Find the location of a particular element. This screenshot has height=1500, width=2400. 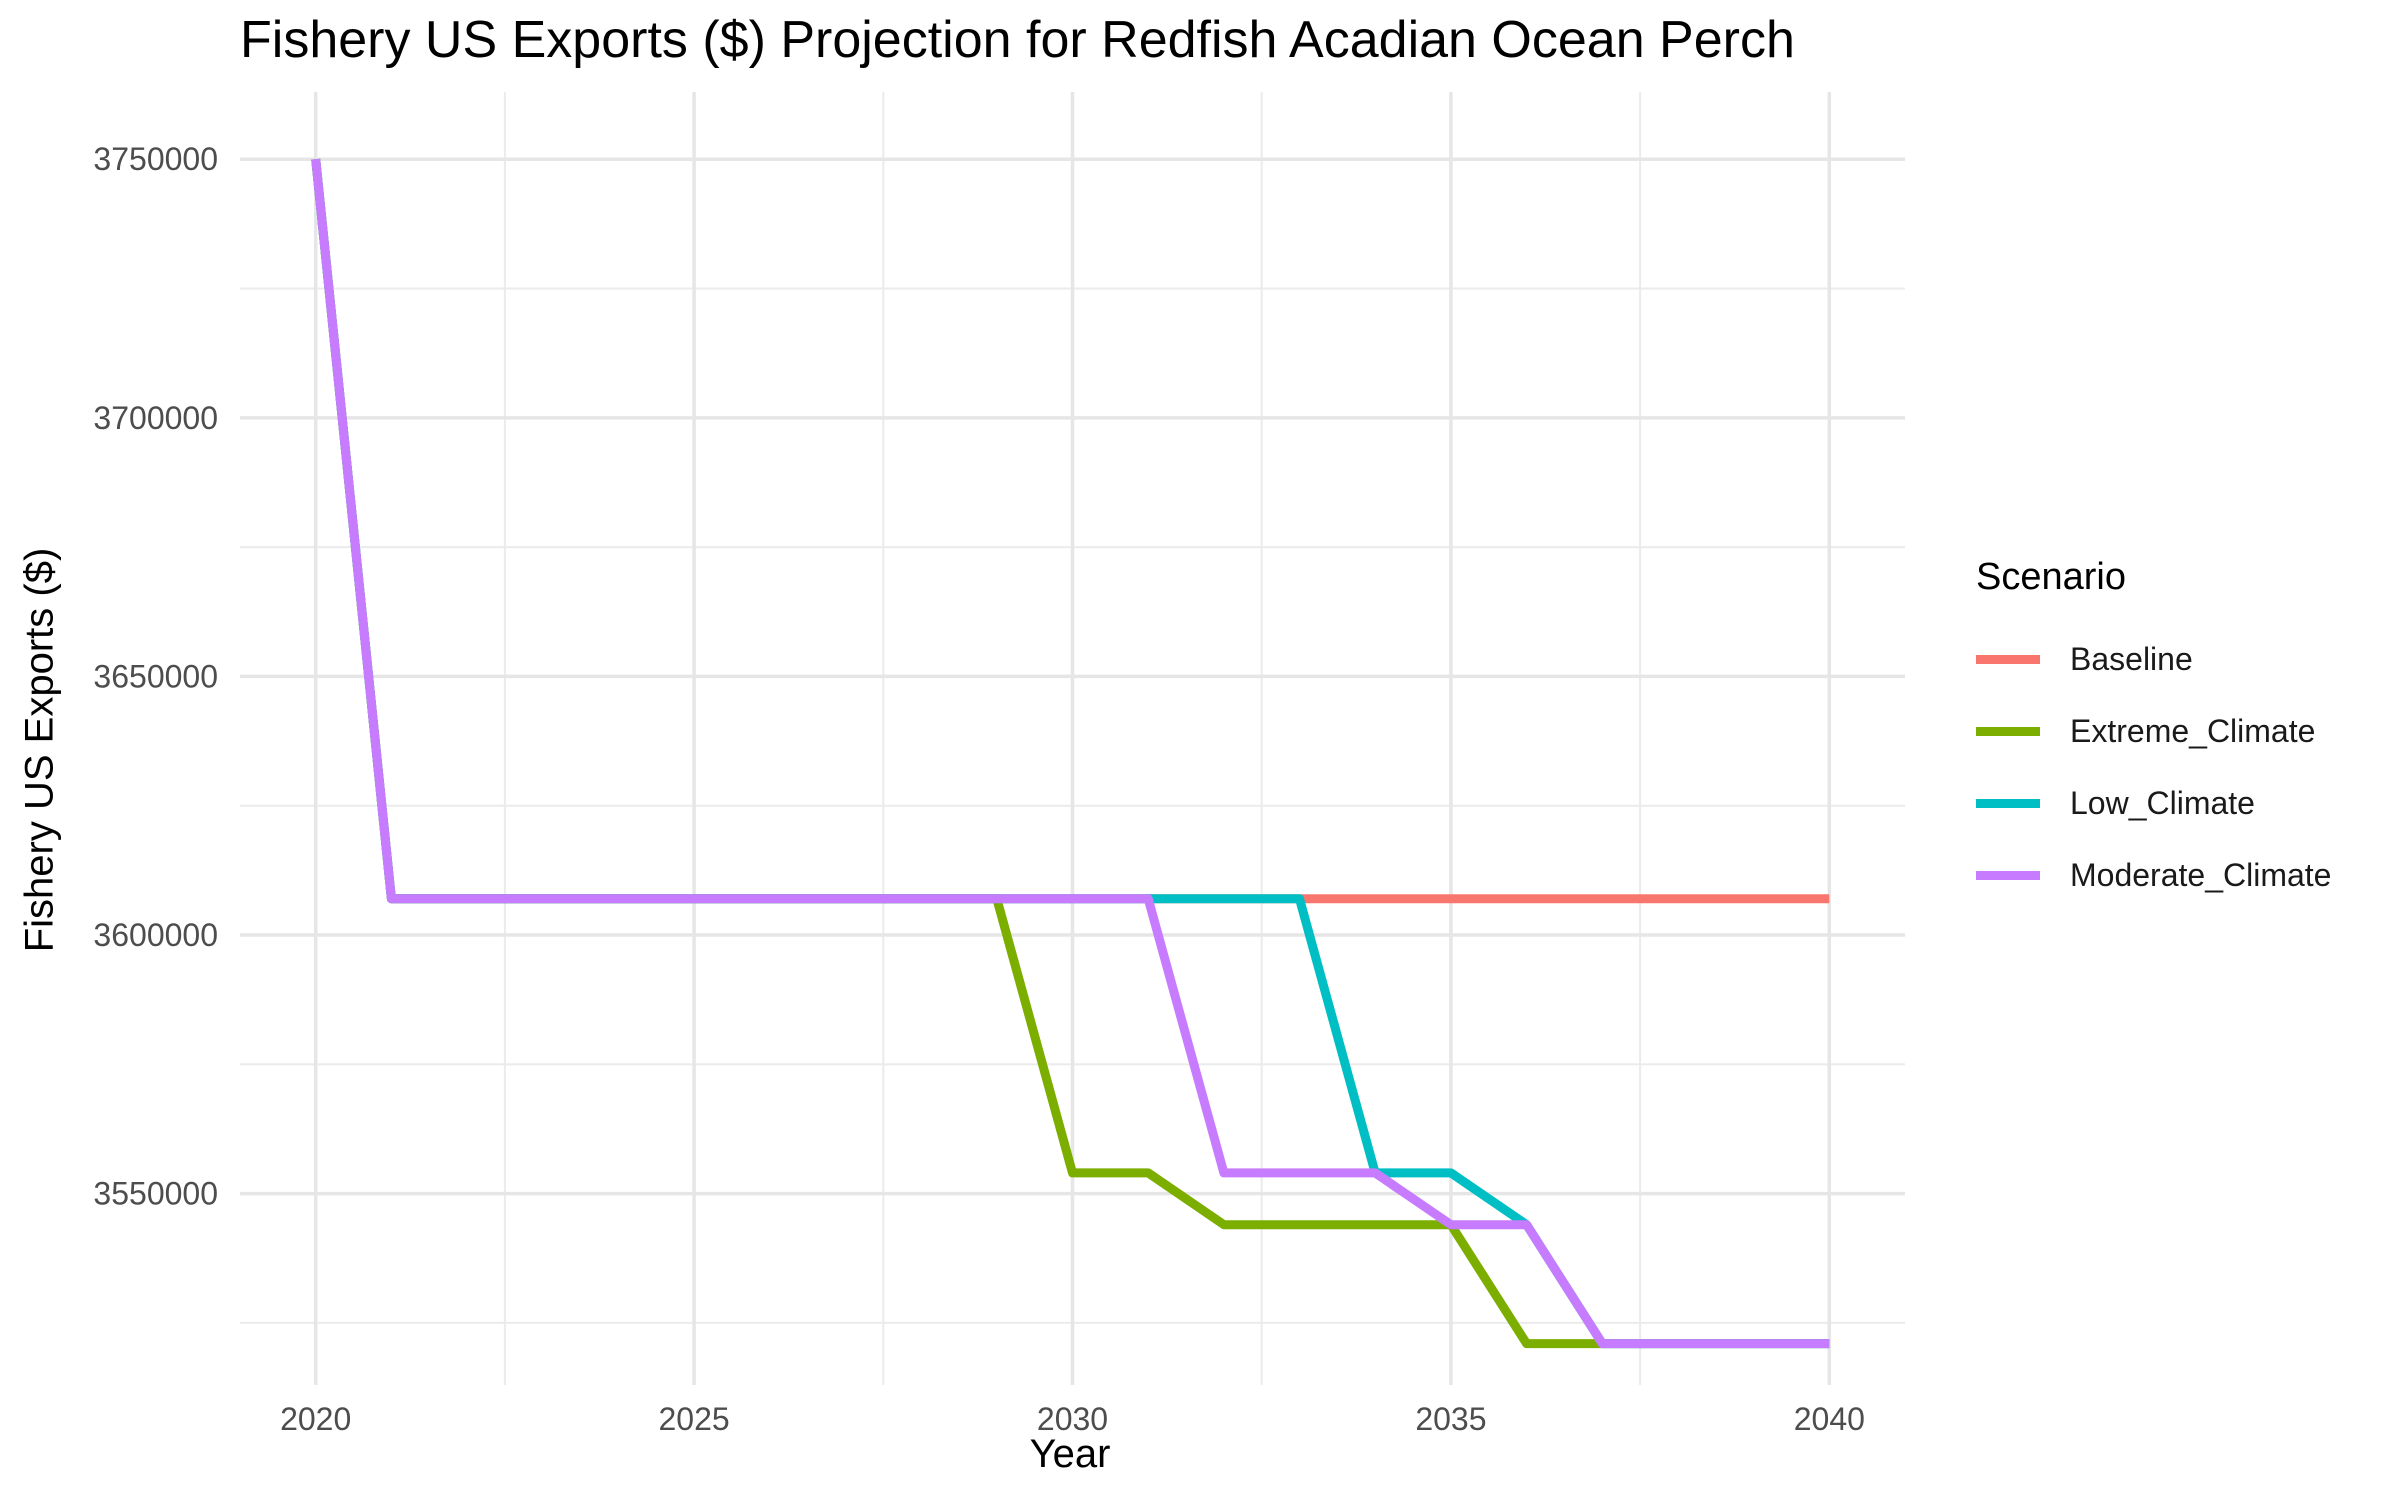

x-tick-label: 2020 is located at coordinates (315, 1419).